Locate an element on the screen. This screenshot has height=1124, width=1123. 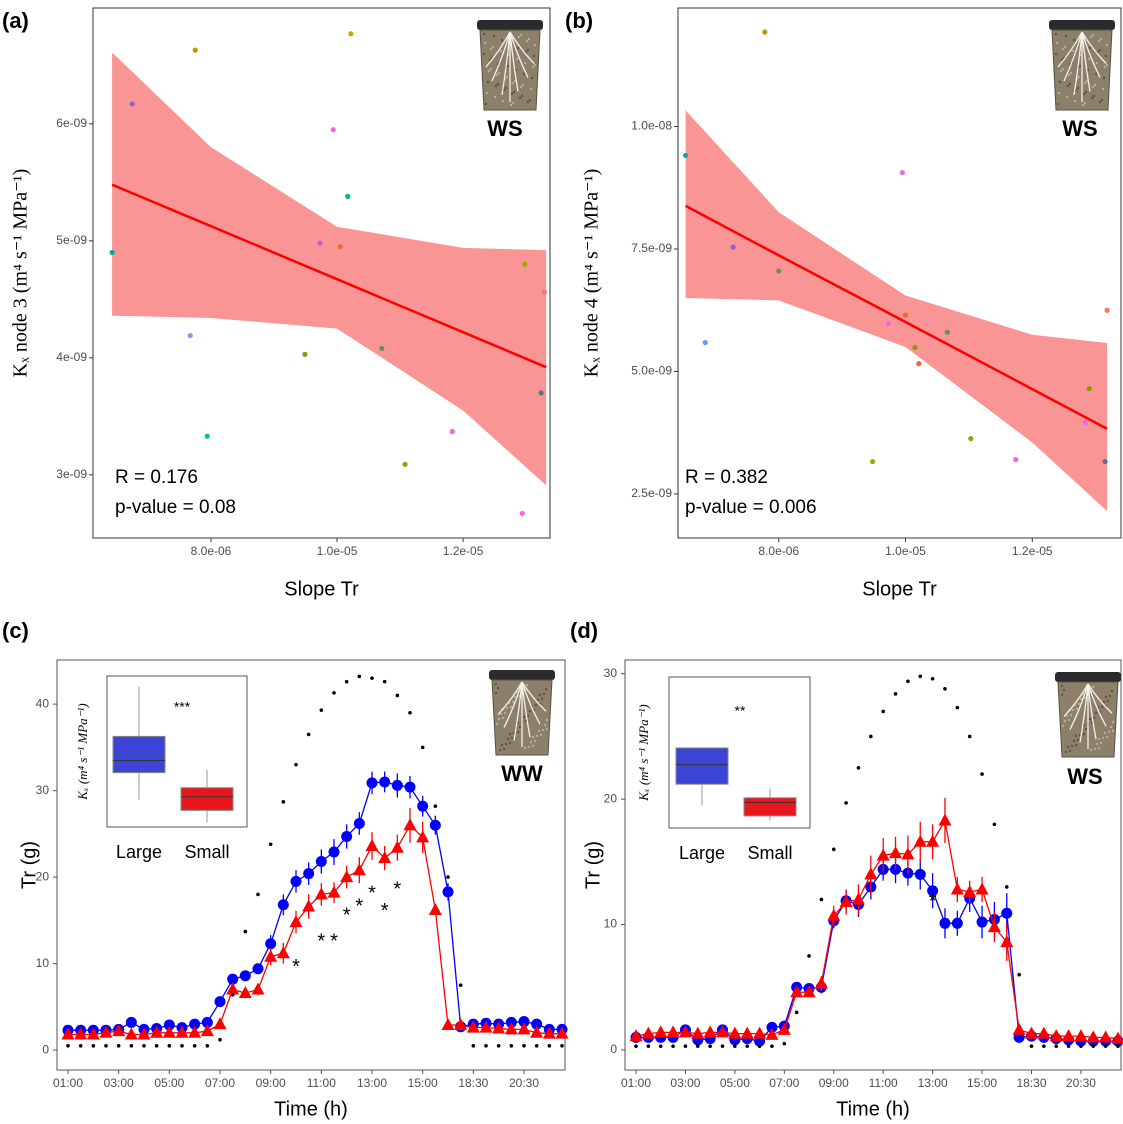
inset-y-label: Kₓ (m⁴ s⁻¹ MPa⁻¹) is located at coordinates (82, 752).